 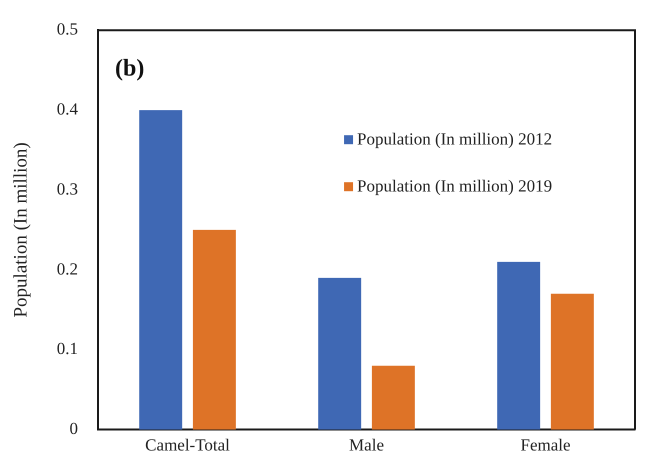 What do you see at coordinates (67, 268) in the screenshot?
I see `y-tick-label: 0.2` at bounding box center [67, 268].